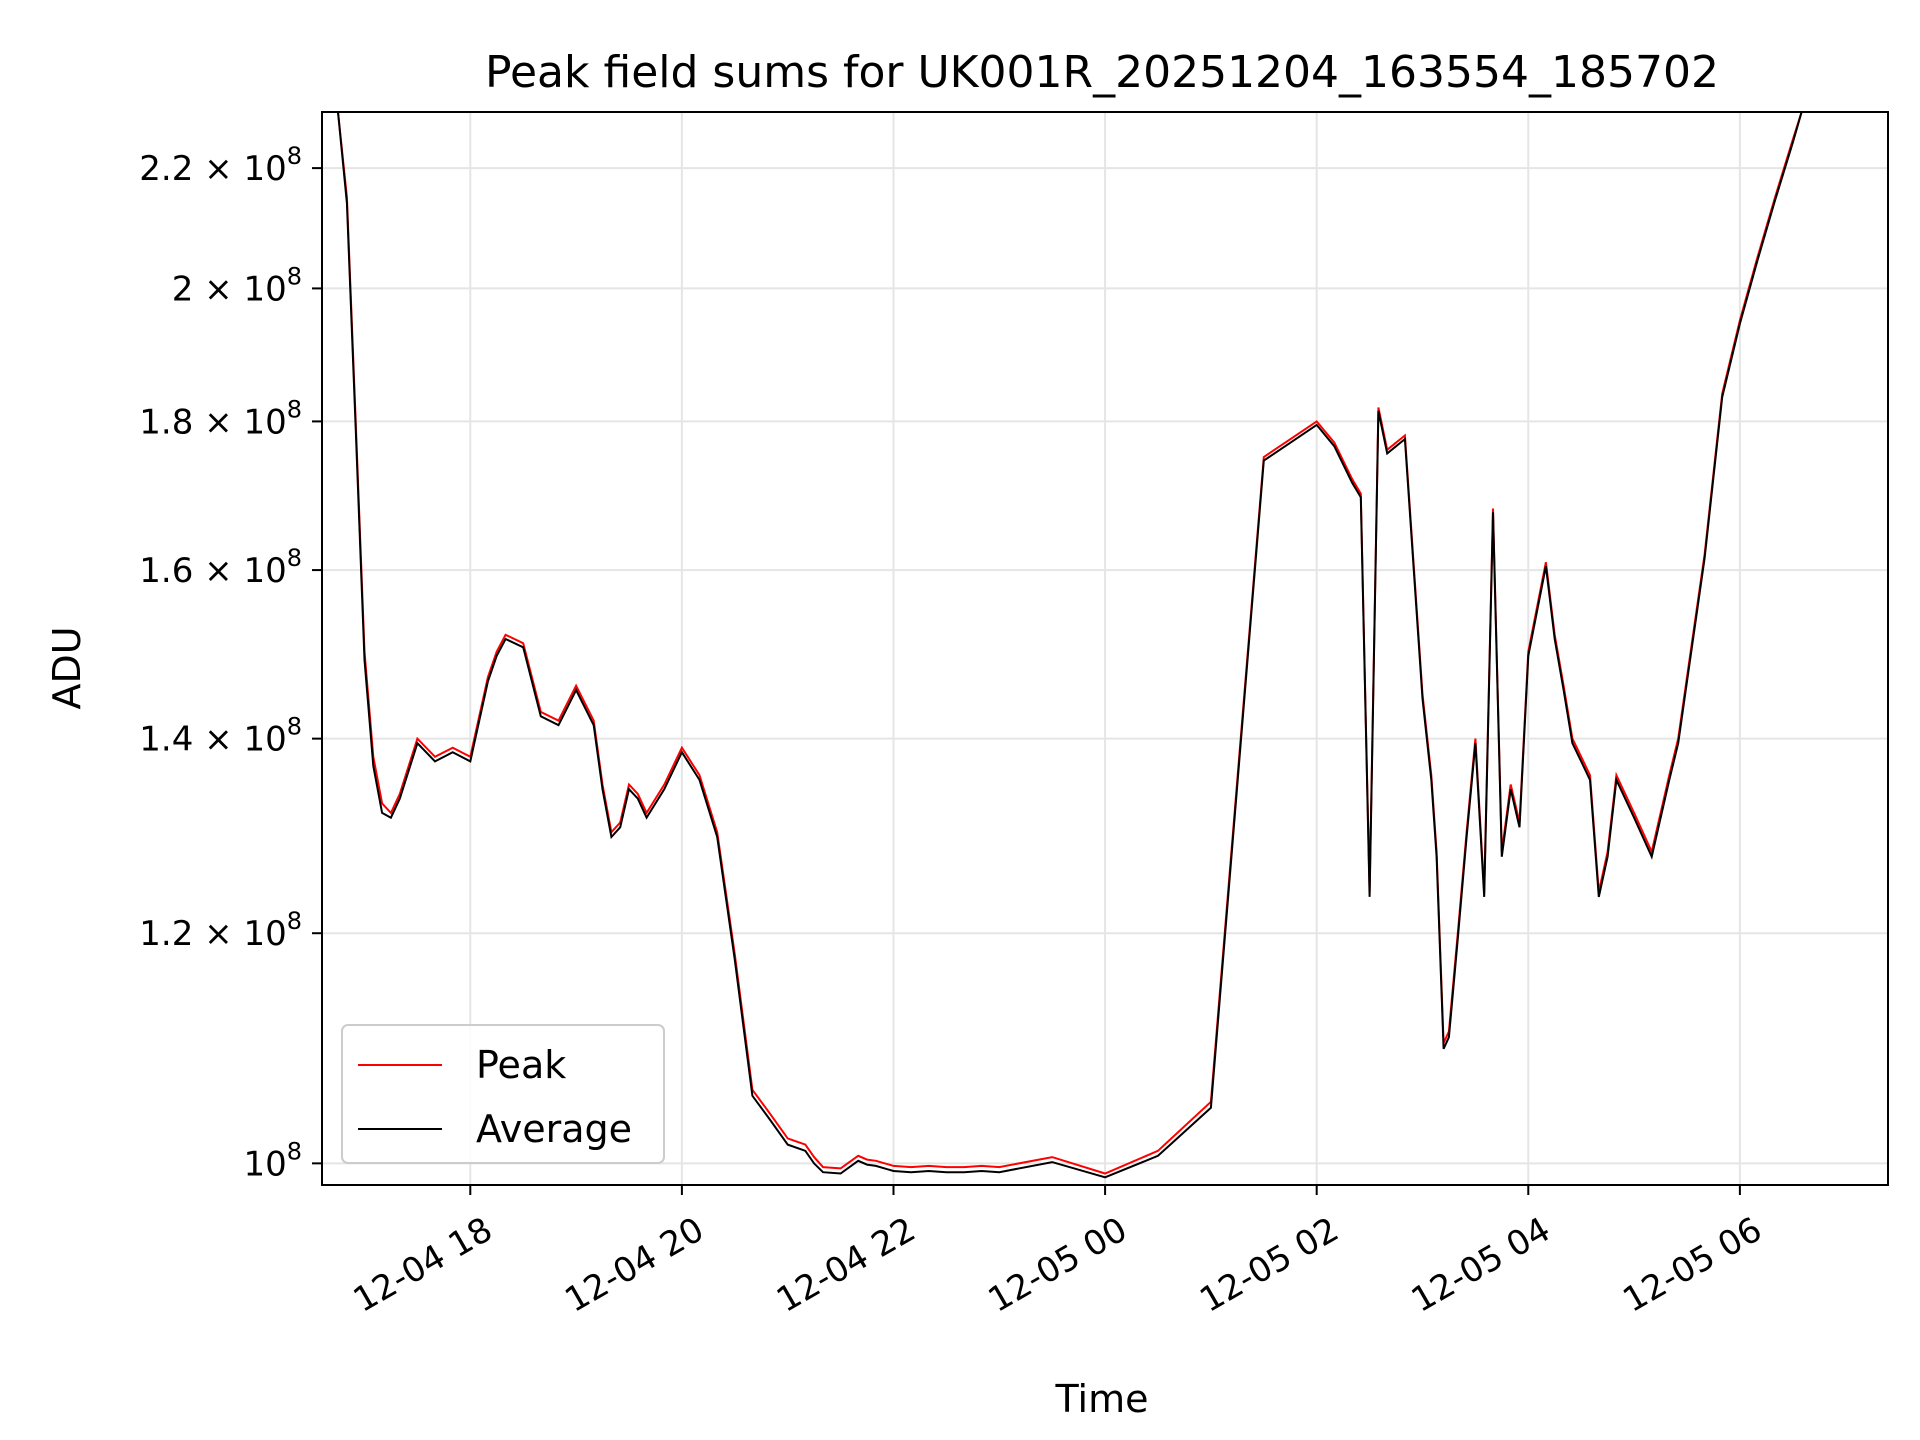 The height and width of the screenshot is (1440, 1920). What do you see at coordinates (166, 934) in the screenshot?
I see `y-tick-mantissa: 1.2` at bounding box center [166, 934].